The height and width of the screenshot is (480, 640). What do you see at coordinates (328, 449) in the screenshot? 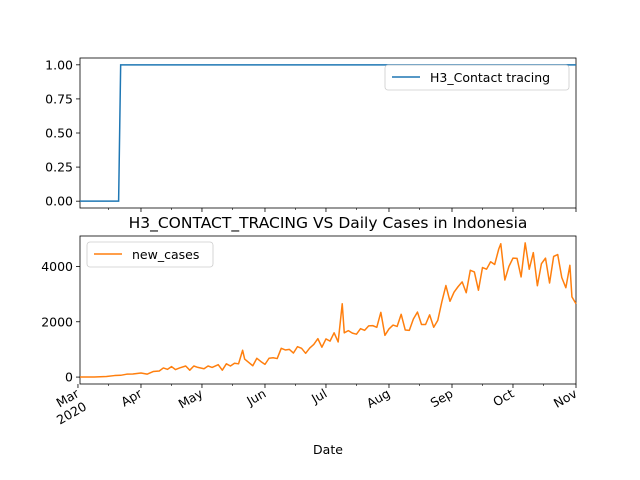
I see `x-axis-label: Date` at bounding box center [328, 449].